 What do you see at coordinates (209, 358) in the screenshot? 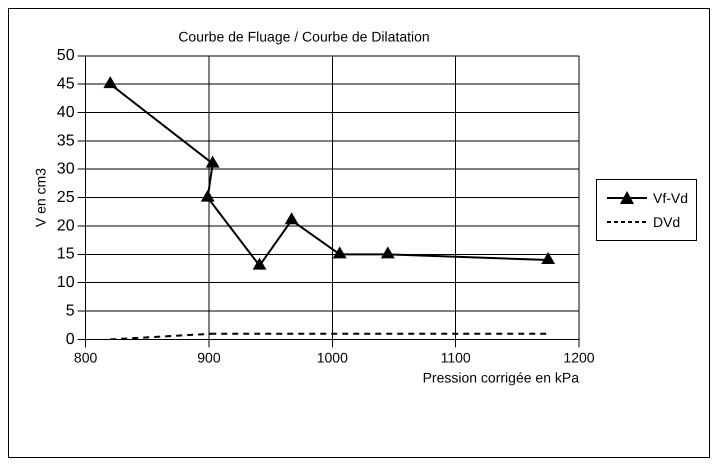
I see `x-tick-label: 900` at bounding box center [209, 358].